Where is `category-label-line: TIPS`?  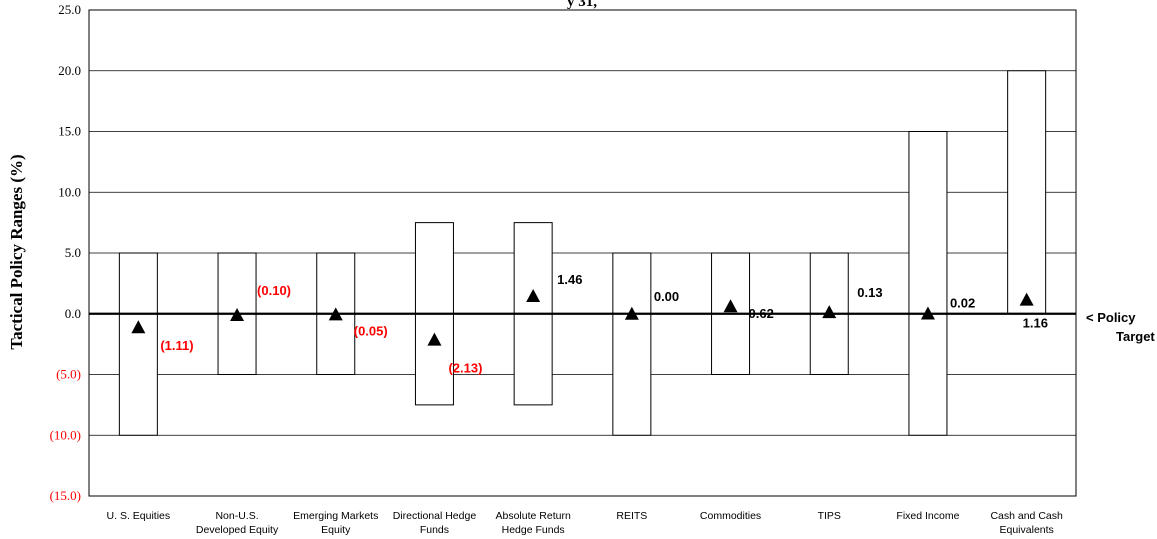 category-label-line: TIPS is located at coordinates (829, 516).